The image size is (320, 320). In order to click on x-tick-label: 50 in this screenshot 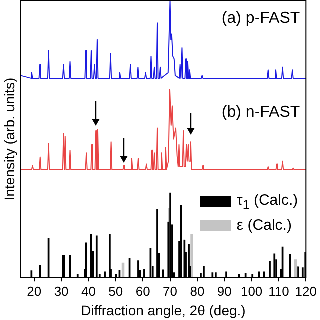, I will do `click(116, 291)`.